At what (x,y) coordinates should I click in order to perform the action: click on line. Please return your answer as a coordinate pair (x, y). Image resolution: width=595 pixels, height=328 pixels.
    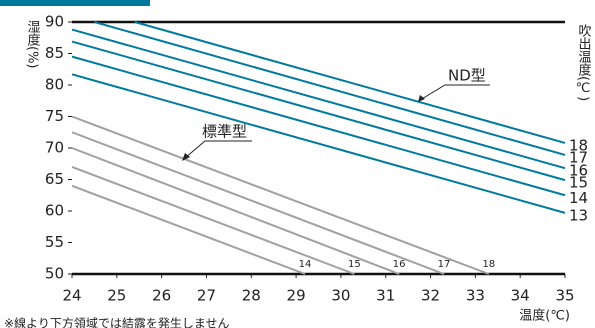
    Looking at the image, I should click on (188, 229).